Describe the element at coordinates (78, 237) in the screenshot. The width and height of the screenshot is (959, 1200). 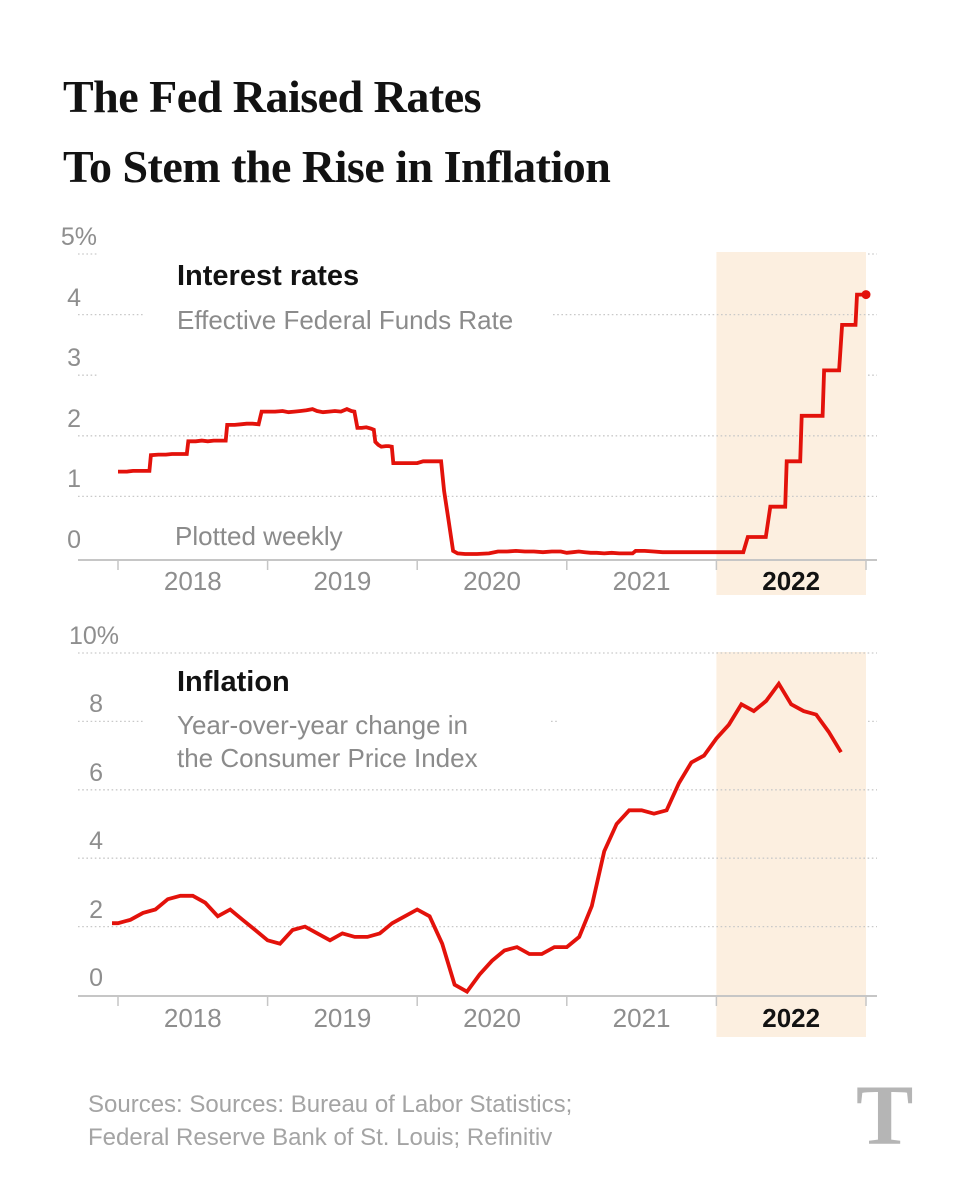
I see `y-axis-label: 5%` at that location.